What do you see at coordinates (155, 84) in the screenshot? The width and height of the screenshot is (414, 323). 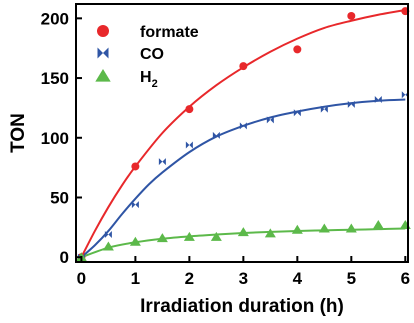 I see `legend-label-h2-sub: 2` at bounding box center [155, 84].